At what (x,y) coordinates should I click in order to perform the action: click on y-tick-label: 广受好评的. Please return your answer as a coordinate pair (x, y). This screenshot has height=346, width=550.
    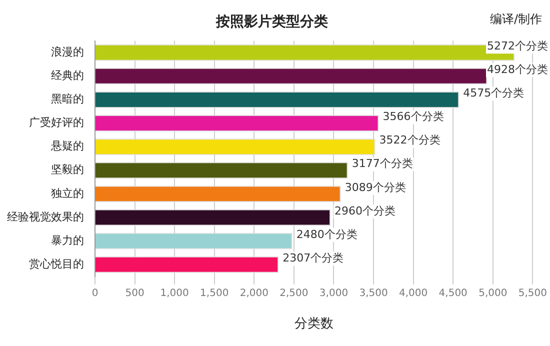
    Looking at the image, I should click on (56, 123).